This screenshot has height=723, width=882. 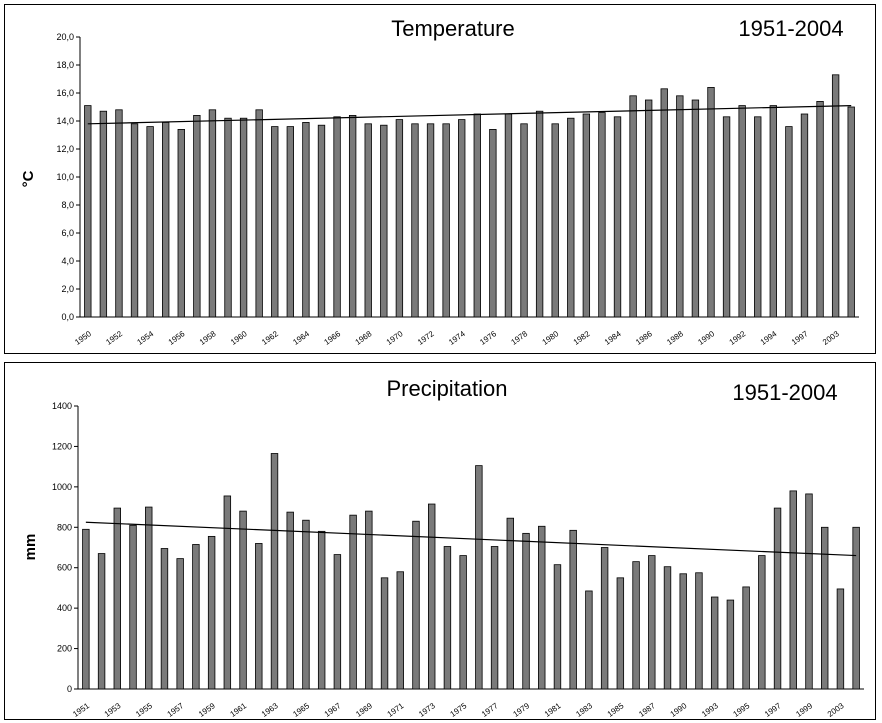 I want to click on x-tick-label: 1975, so click(x=459, y=710).